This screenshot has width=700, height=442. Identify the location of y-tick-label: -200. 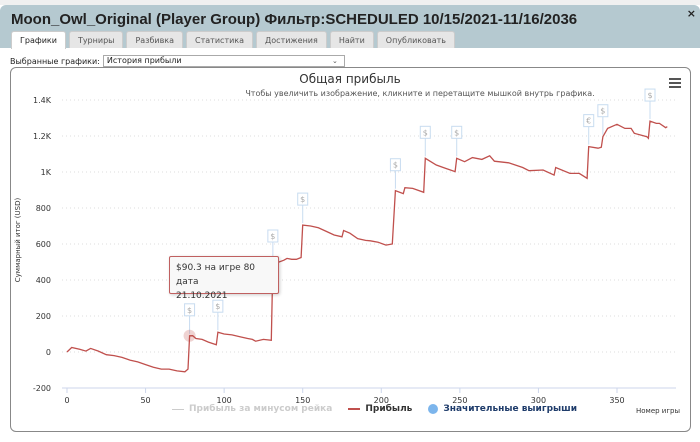
(42, 388).